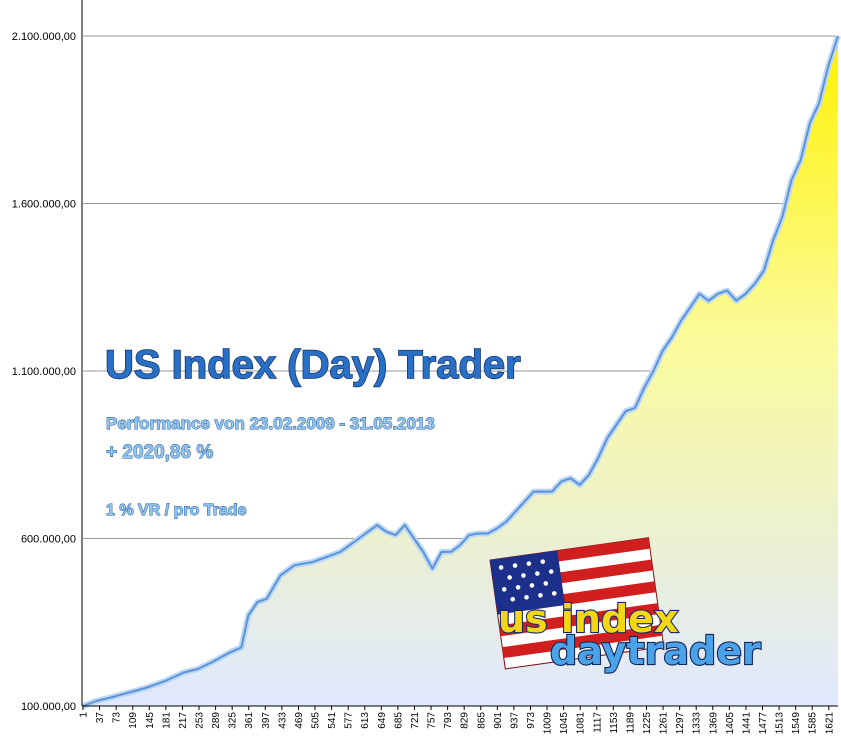  I want to click on risk-annotation: 1 % VR / pro Trade, so click(176, 510).